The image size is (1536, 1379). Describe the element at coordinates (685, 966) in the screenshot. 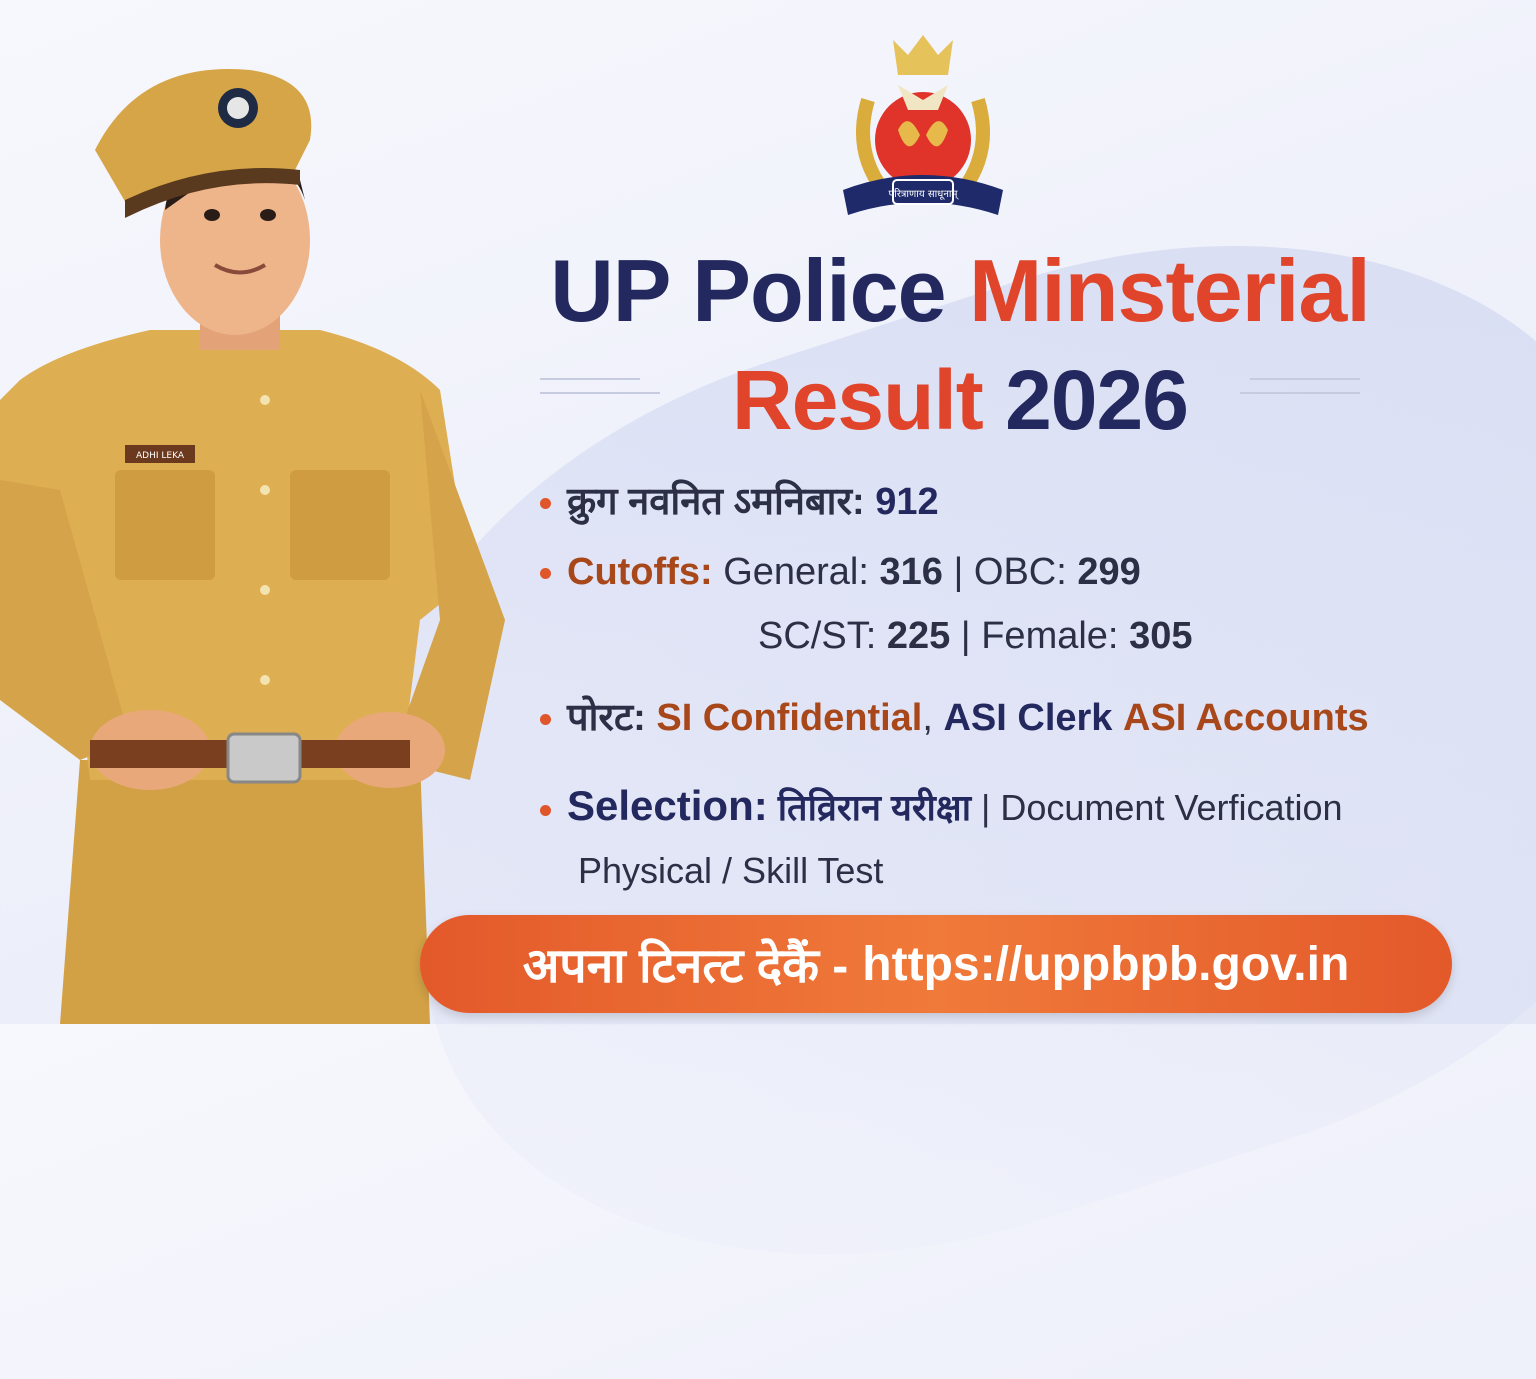

I see `cta-text: अपना टिनत्ट देकैं -` at that location.